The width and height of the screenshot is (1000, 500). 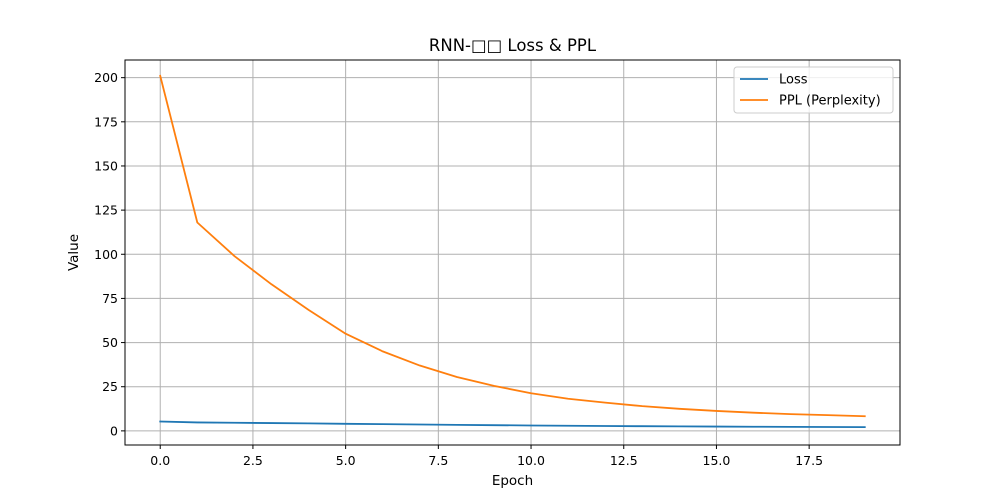 I want to click on y-tick-label: 25, so click(x=110, y=386).